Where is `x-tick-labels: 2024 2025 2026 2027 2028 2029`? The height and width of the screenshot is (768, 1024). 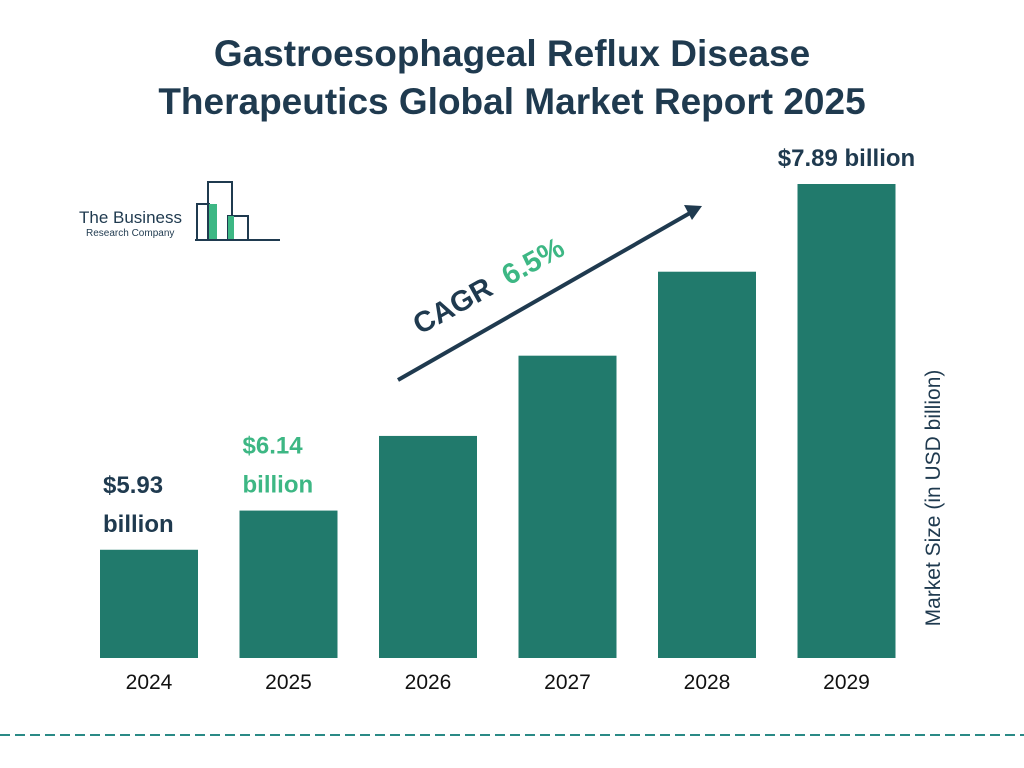
x-tick-labels: 2024 2025 2026 2027 2028 2029 is located at coordinates (498, 682).